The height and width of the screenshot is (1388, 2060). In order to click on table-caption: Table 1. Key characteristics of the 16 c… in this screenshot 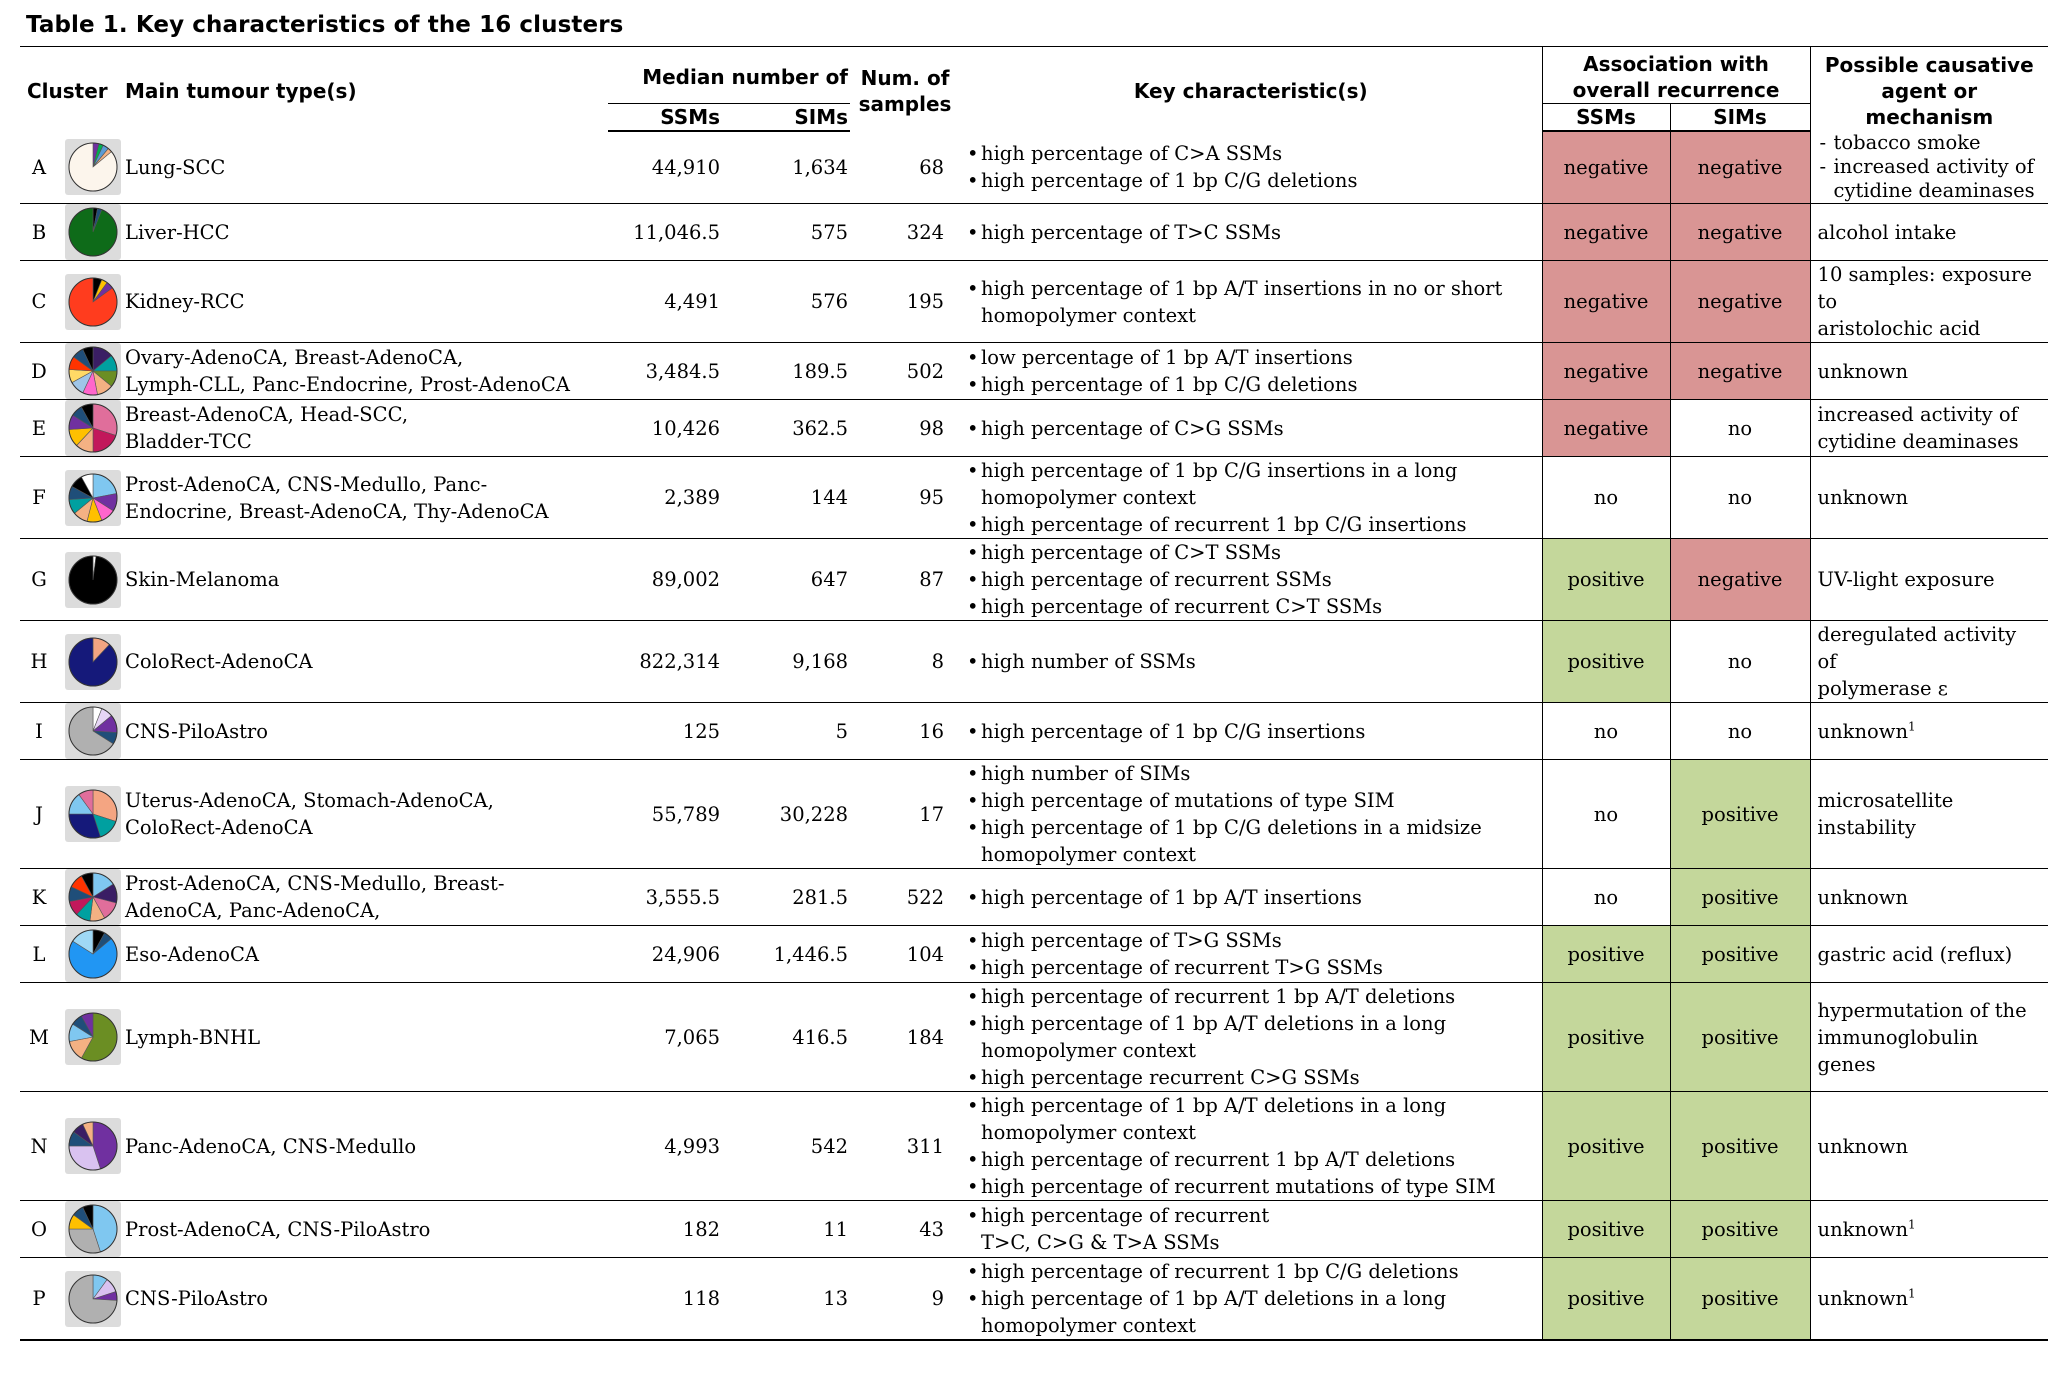, I will do `click(325, 25)`.